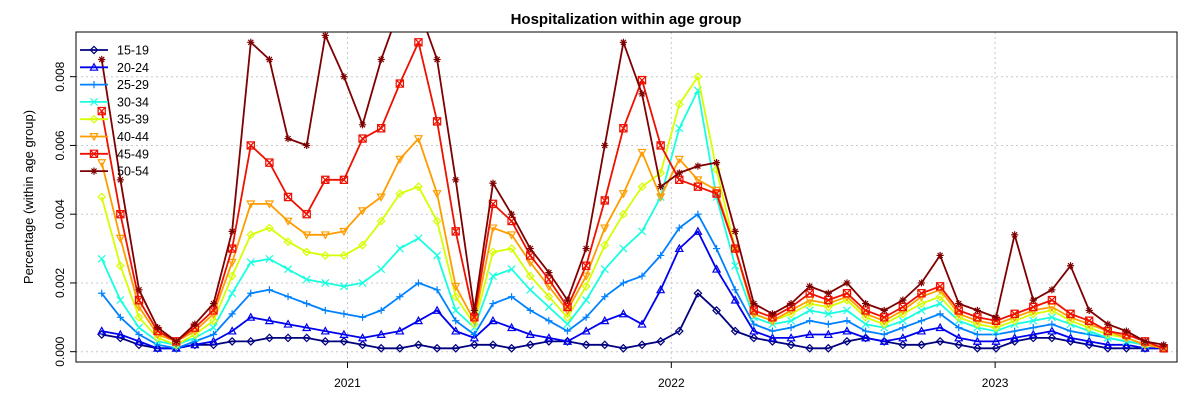 This screenshot has height=400, width=1200. Describe the element at coordinates (133, 172) in the screenshot. I see `legend-label: 50-54` at that location.